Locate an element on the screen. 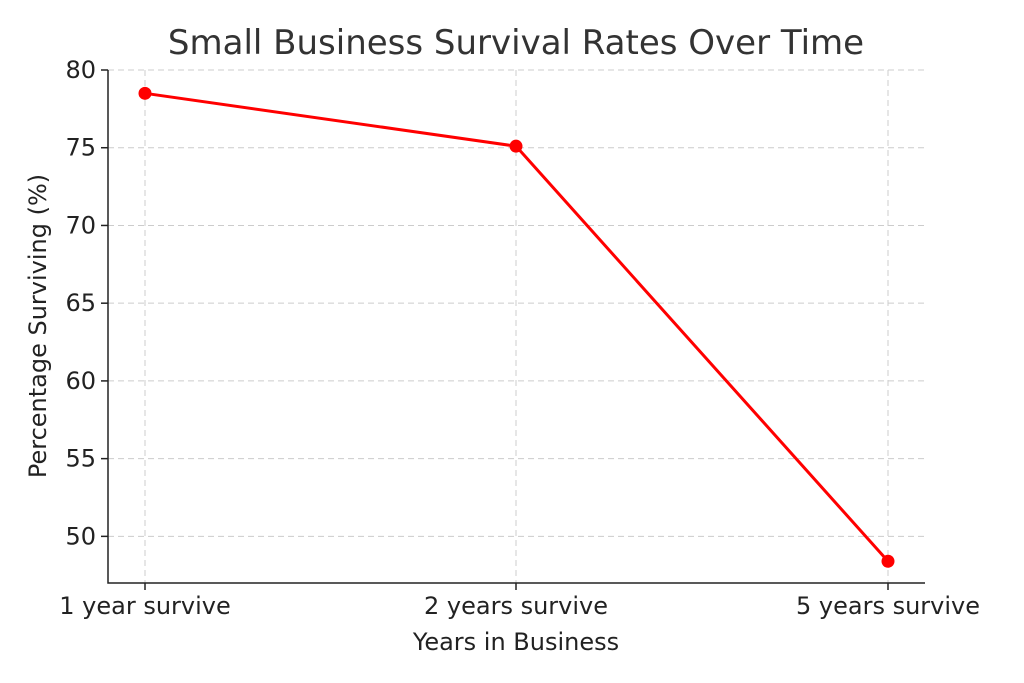  y-tick-label: 80 is located at coordinates (80, 70).